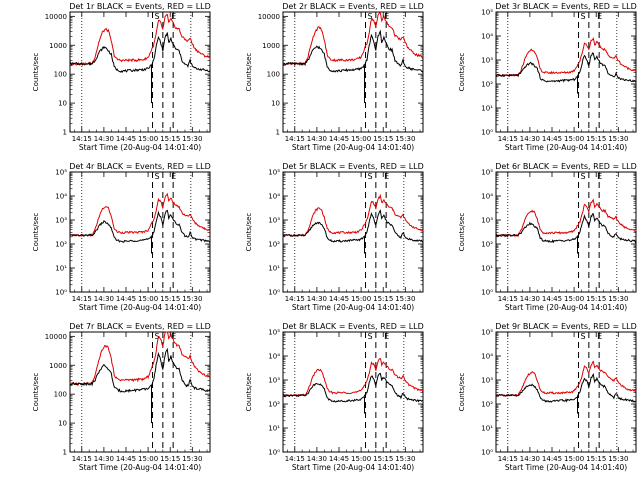 The height and width of the screenshot is (484, 640). Describe the element at coordinates (353, 6) in the screenshot. I see `panel-title: Det 2r BLACK = Events, RED = LLD` at that location.